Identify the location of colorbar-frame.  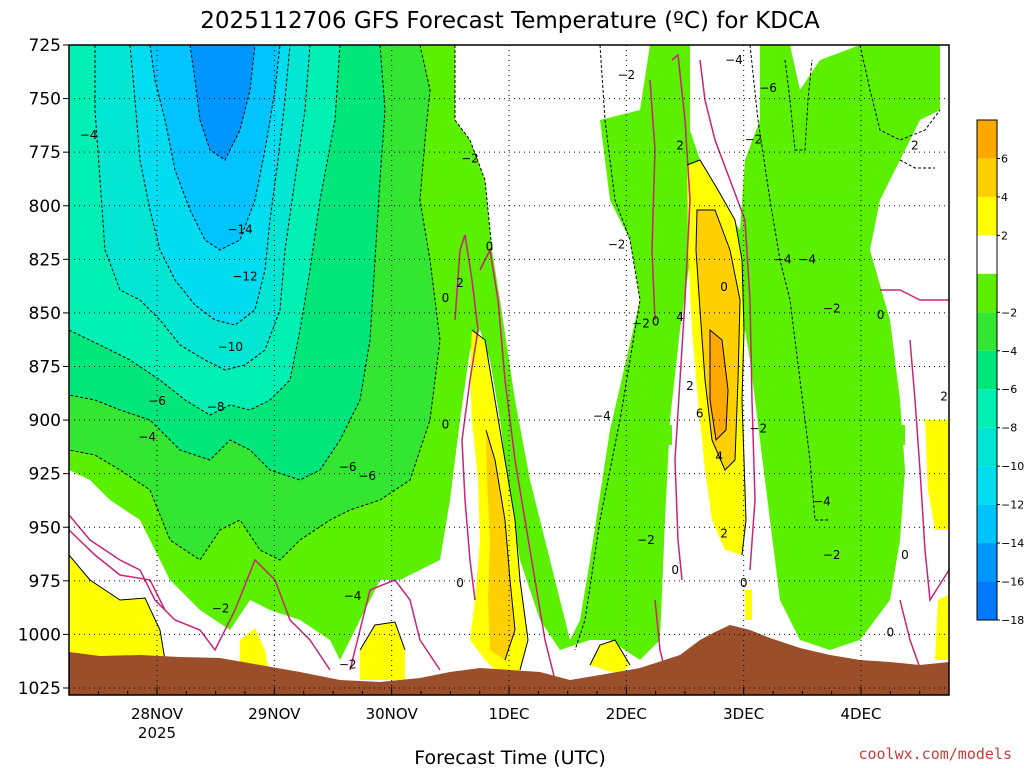
(987, 370).